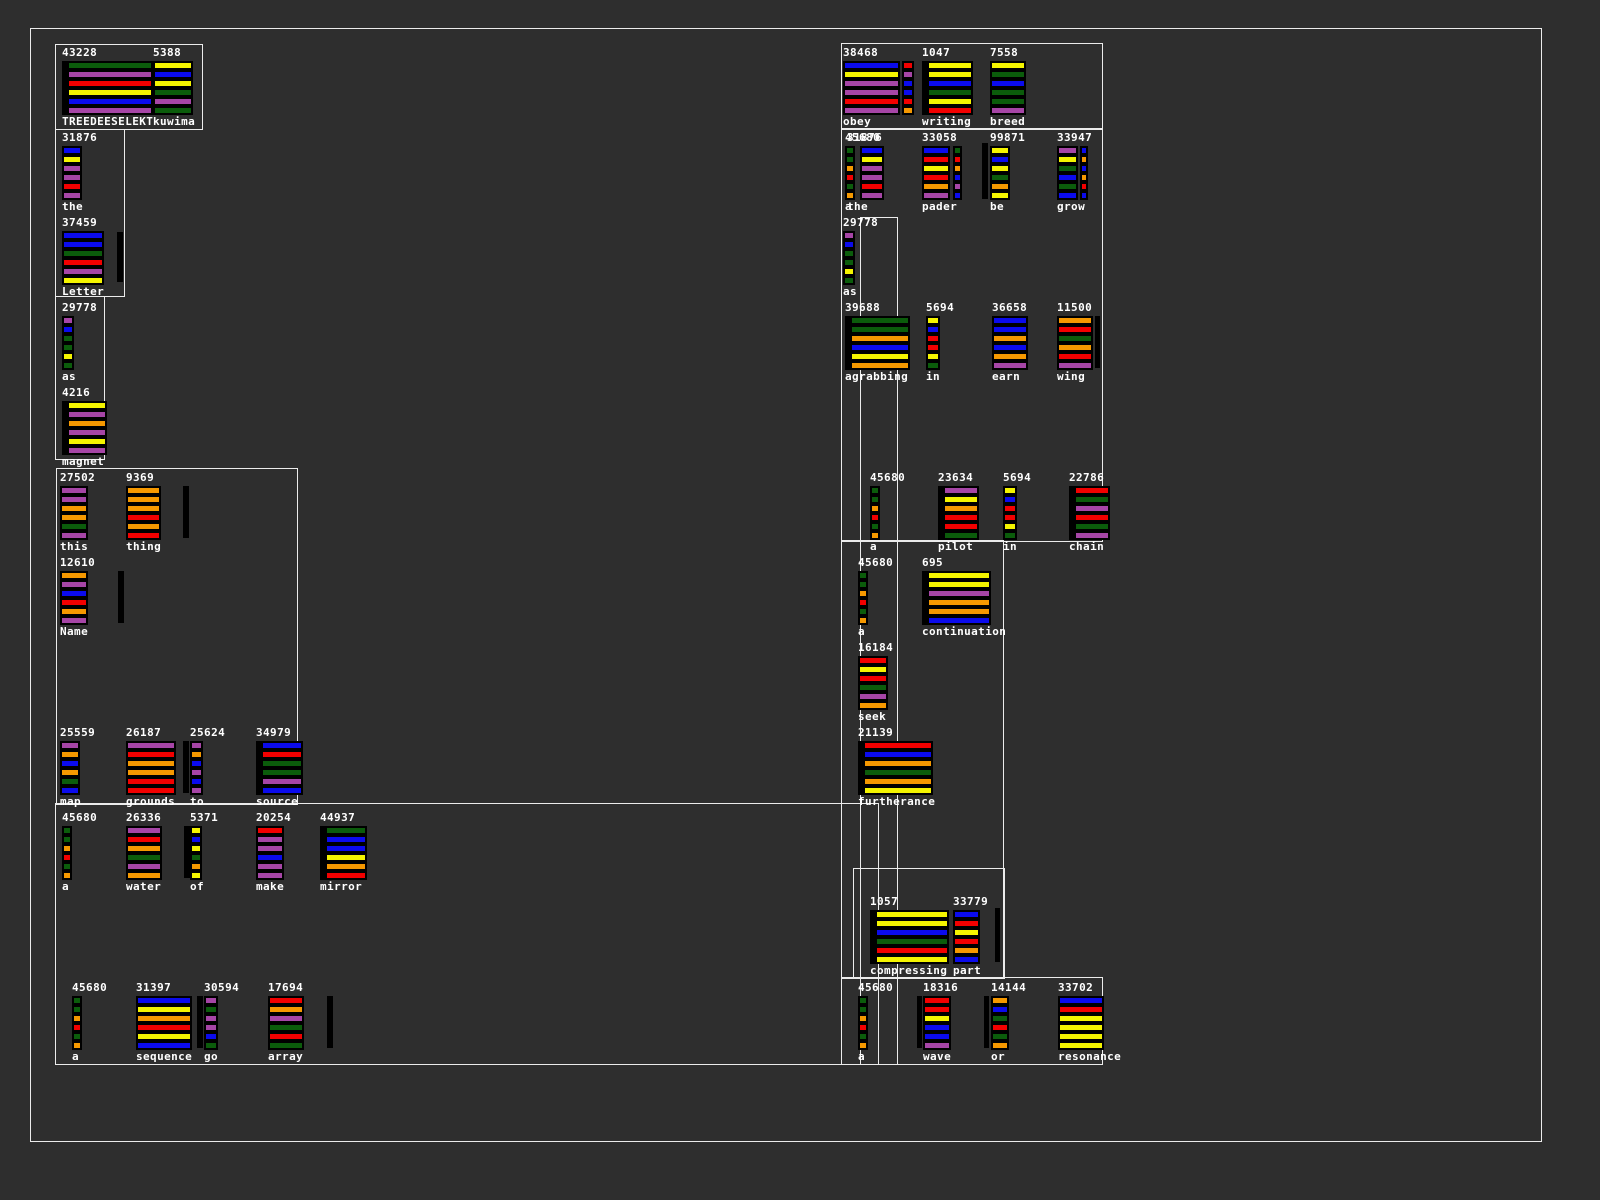 This screenshot has height=1200, width=1600. I want to click on group-label: map, so click(71, 801).